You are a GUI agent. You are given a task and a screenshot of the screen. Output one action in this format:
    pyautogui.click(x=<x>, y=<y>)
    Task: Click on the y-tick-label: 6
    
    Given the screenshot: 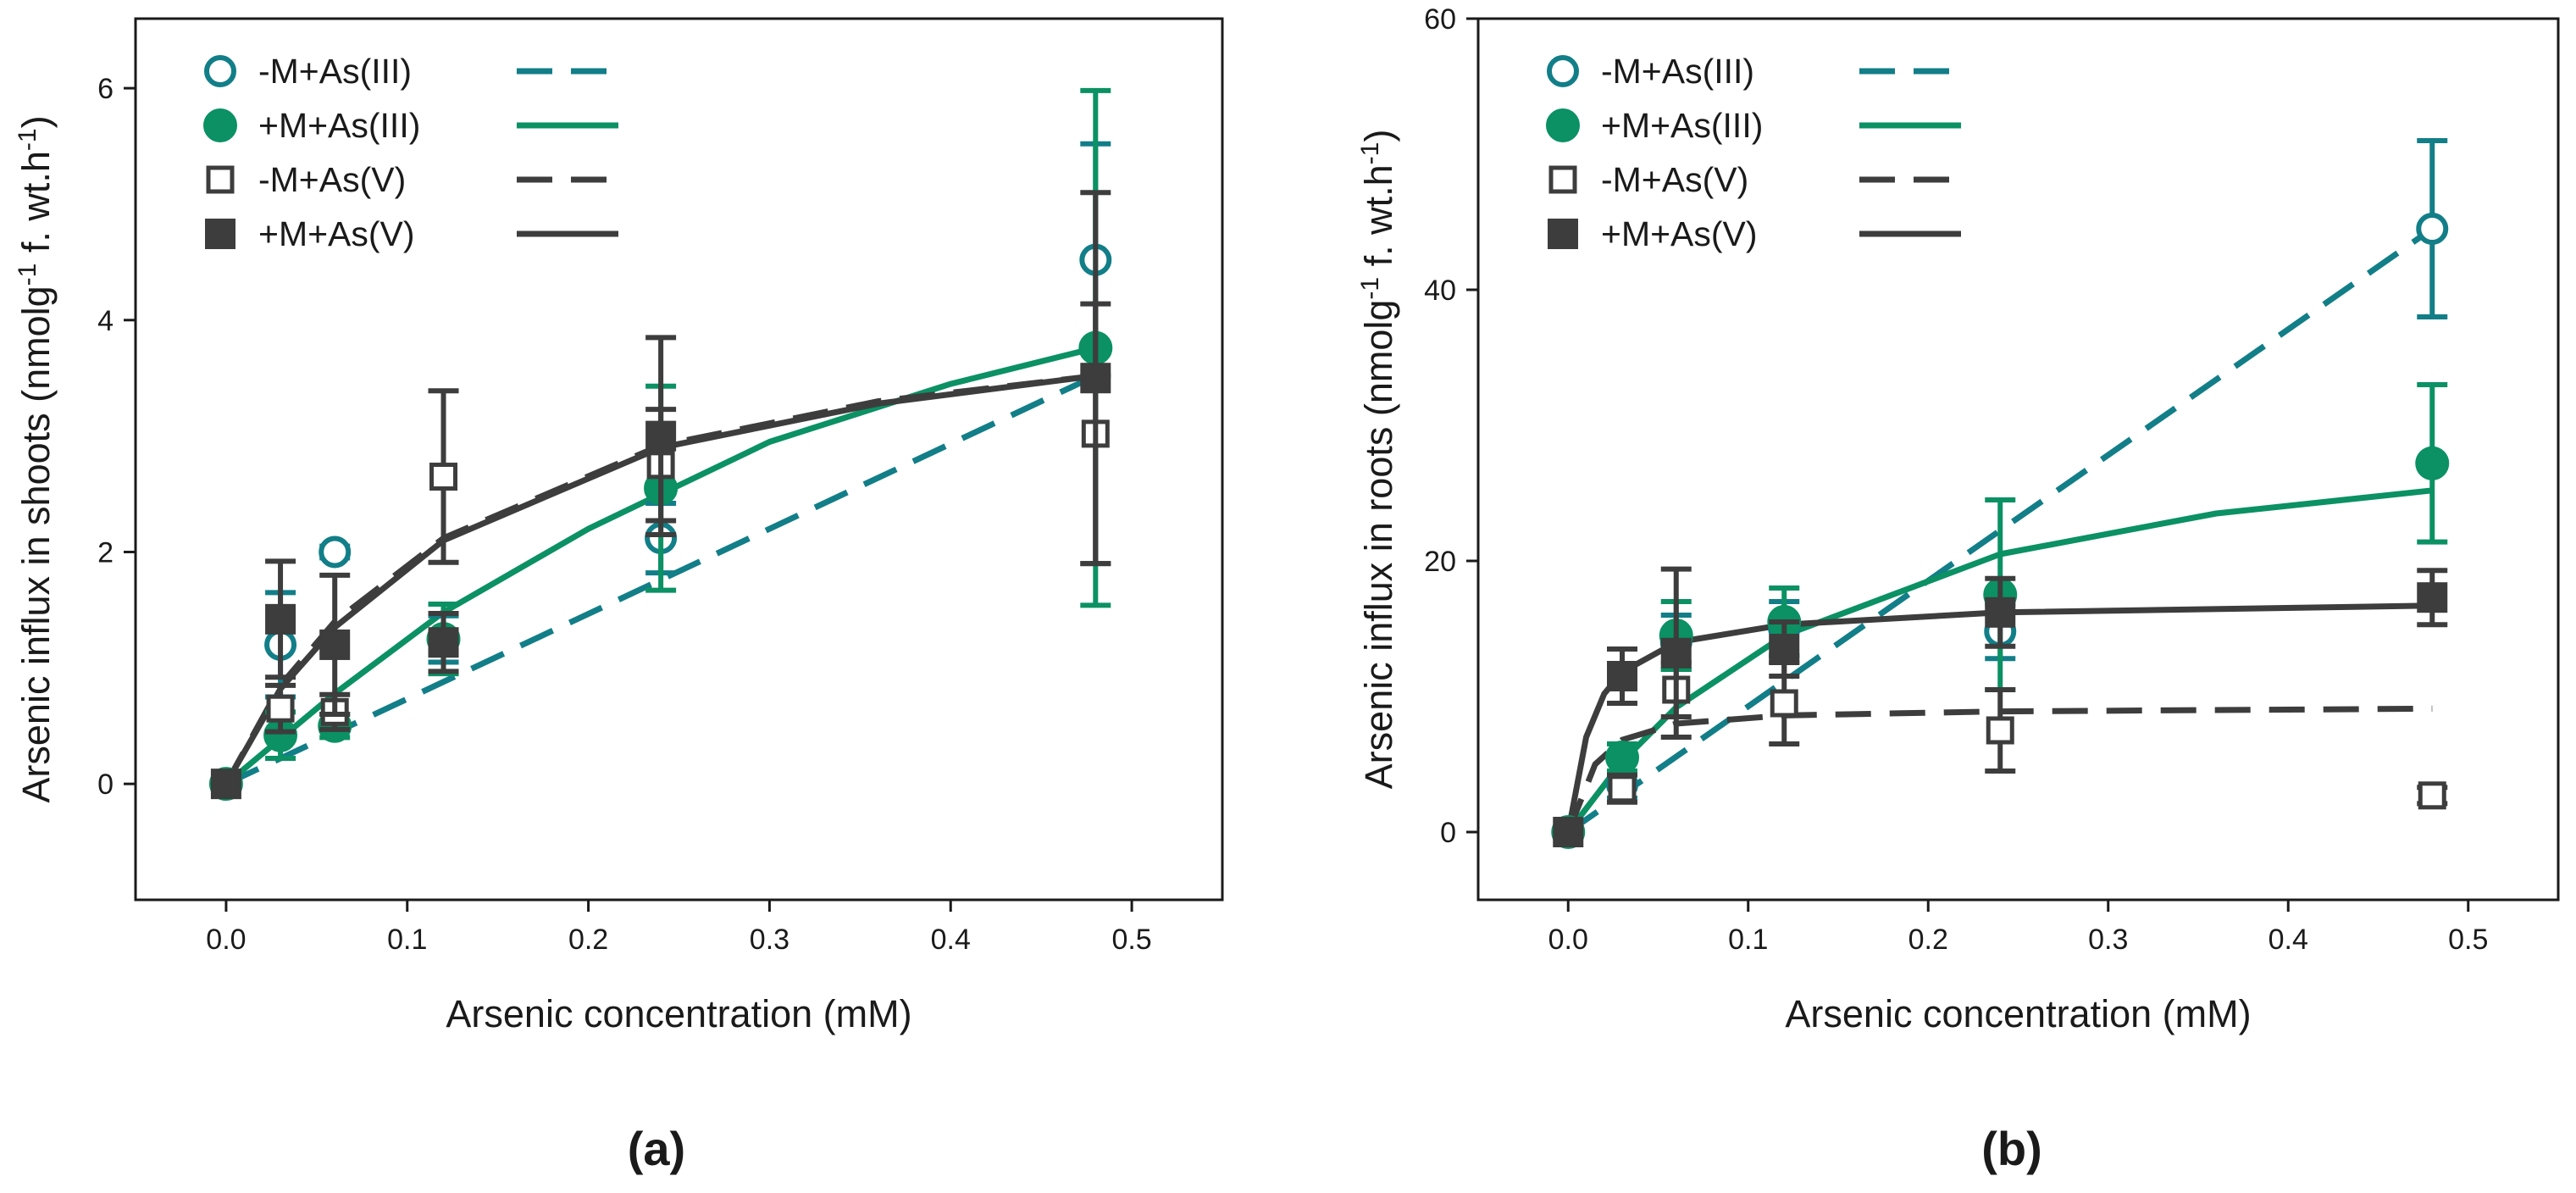 What is the action you would take?
    pyautogui.click(x=105, y=89)
    